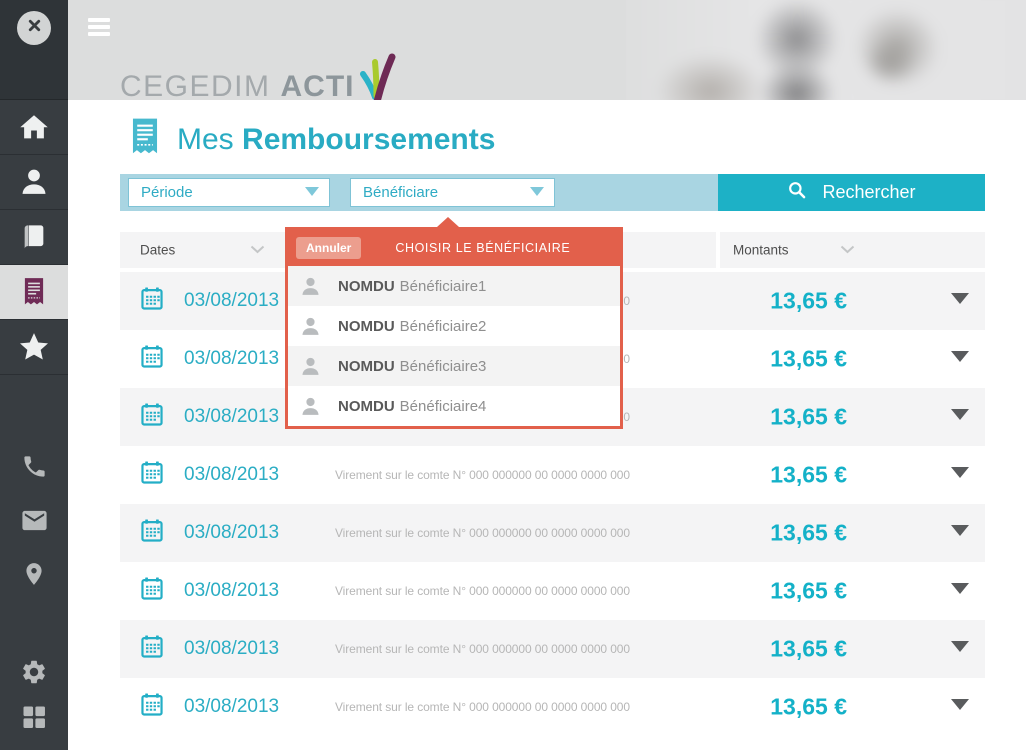 Image resolution: width=1026 pixels, height=750 pixels. What do you see at coordinates (443, 286) in the screenshot?
I see `beneficiary-firstname: Bénéficiaire1` at bounding box center [443, 286].